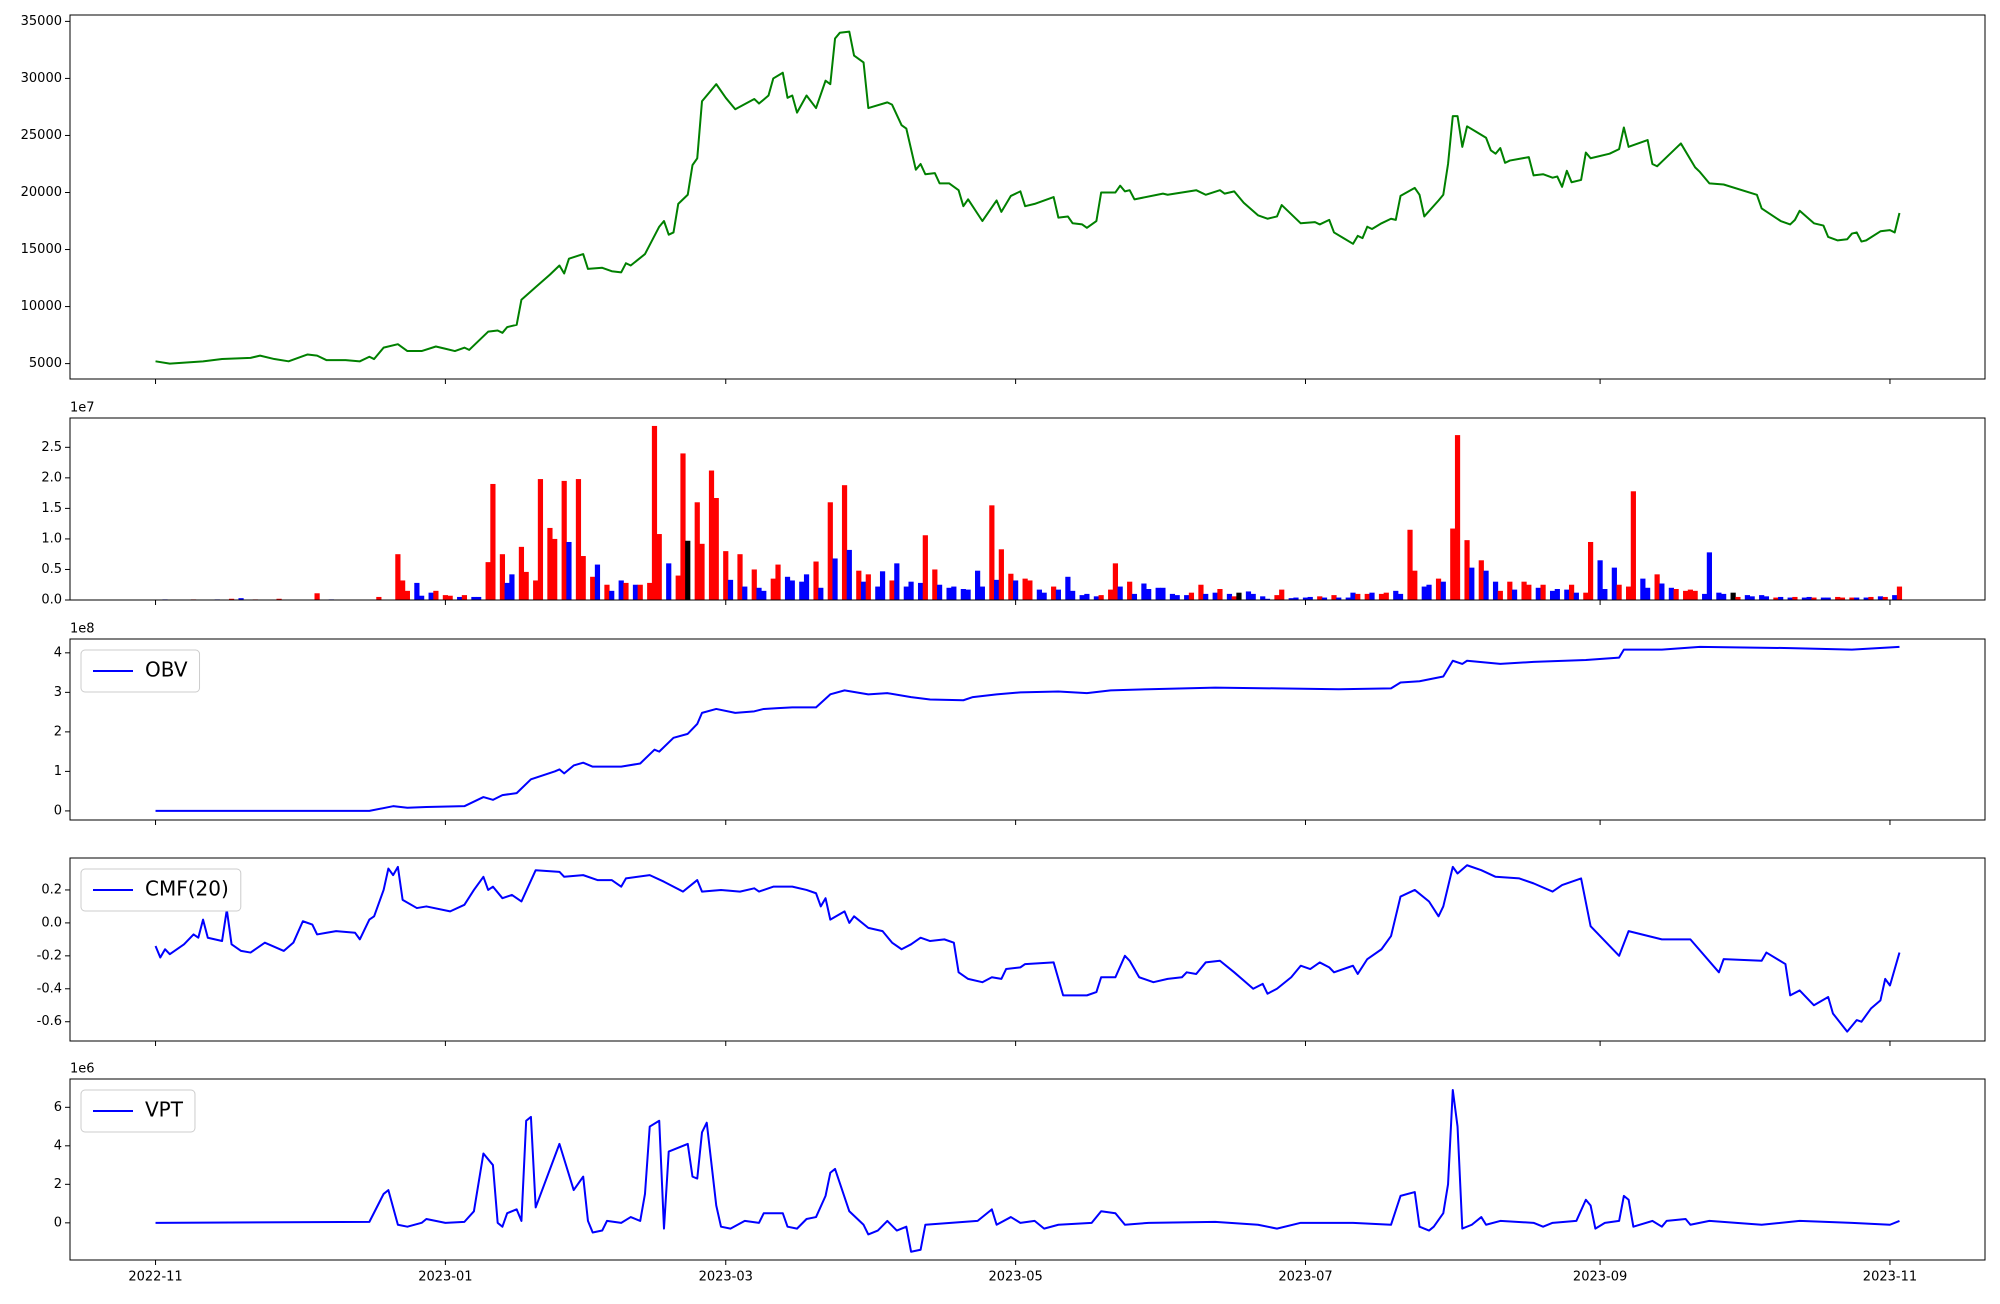  Describe the element at coordinates (1032, 512) in the screenshot. I see `plot-area` at that location.